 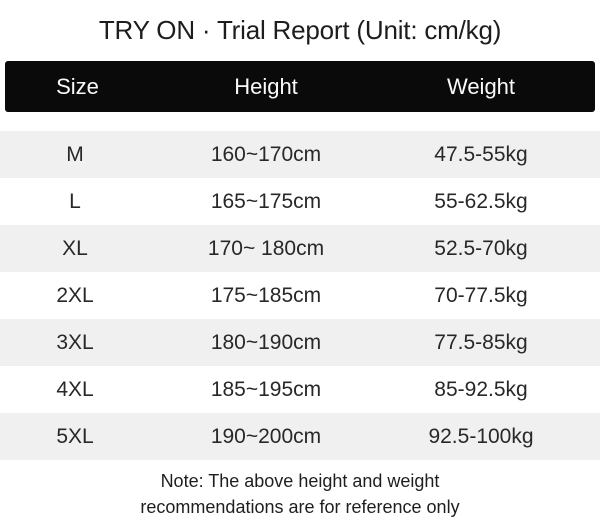 What do you see at coordinates (75, 342) in the screenshot?
I see `size-cell: 3XL` at bounding box center [75, 342].